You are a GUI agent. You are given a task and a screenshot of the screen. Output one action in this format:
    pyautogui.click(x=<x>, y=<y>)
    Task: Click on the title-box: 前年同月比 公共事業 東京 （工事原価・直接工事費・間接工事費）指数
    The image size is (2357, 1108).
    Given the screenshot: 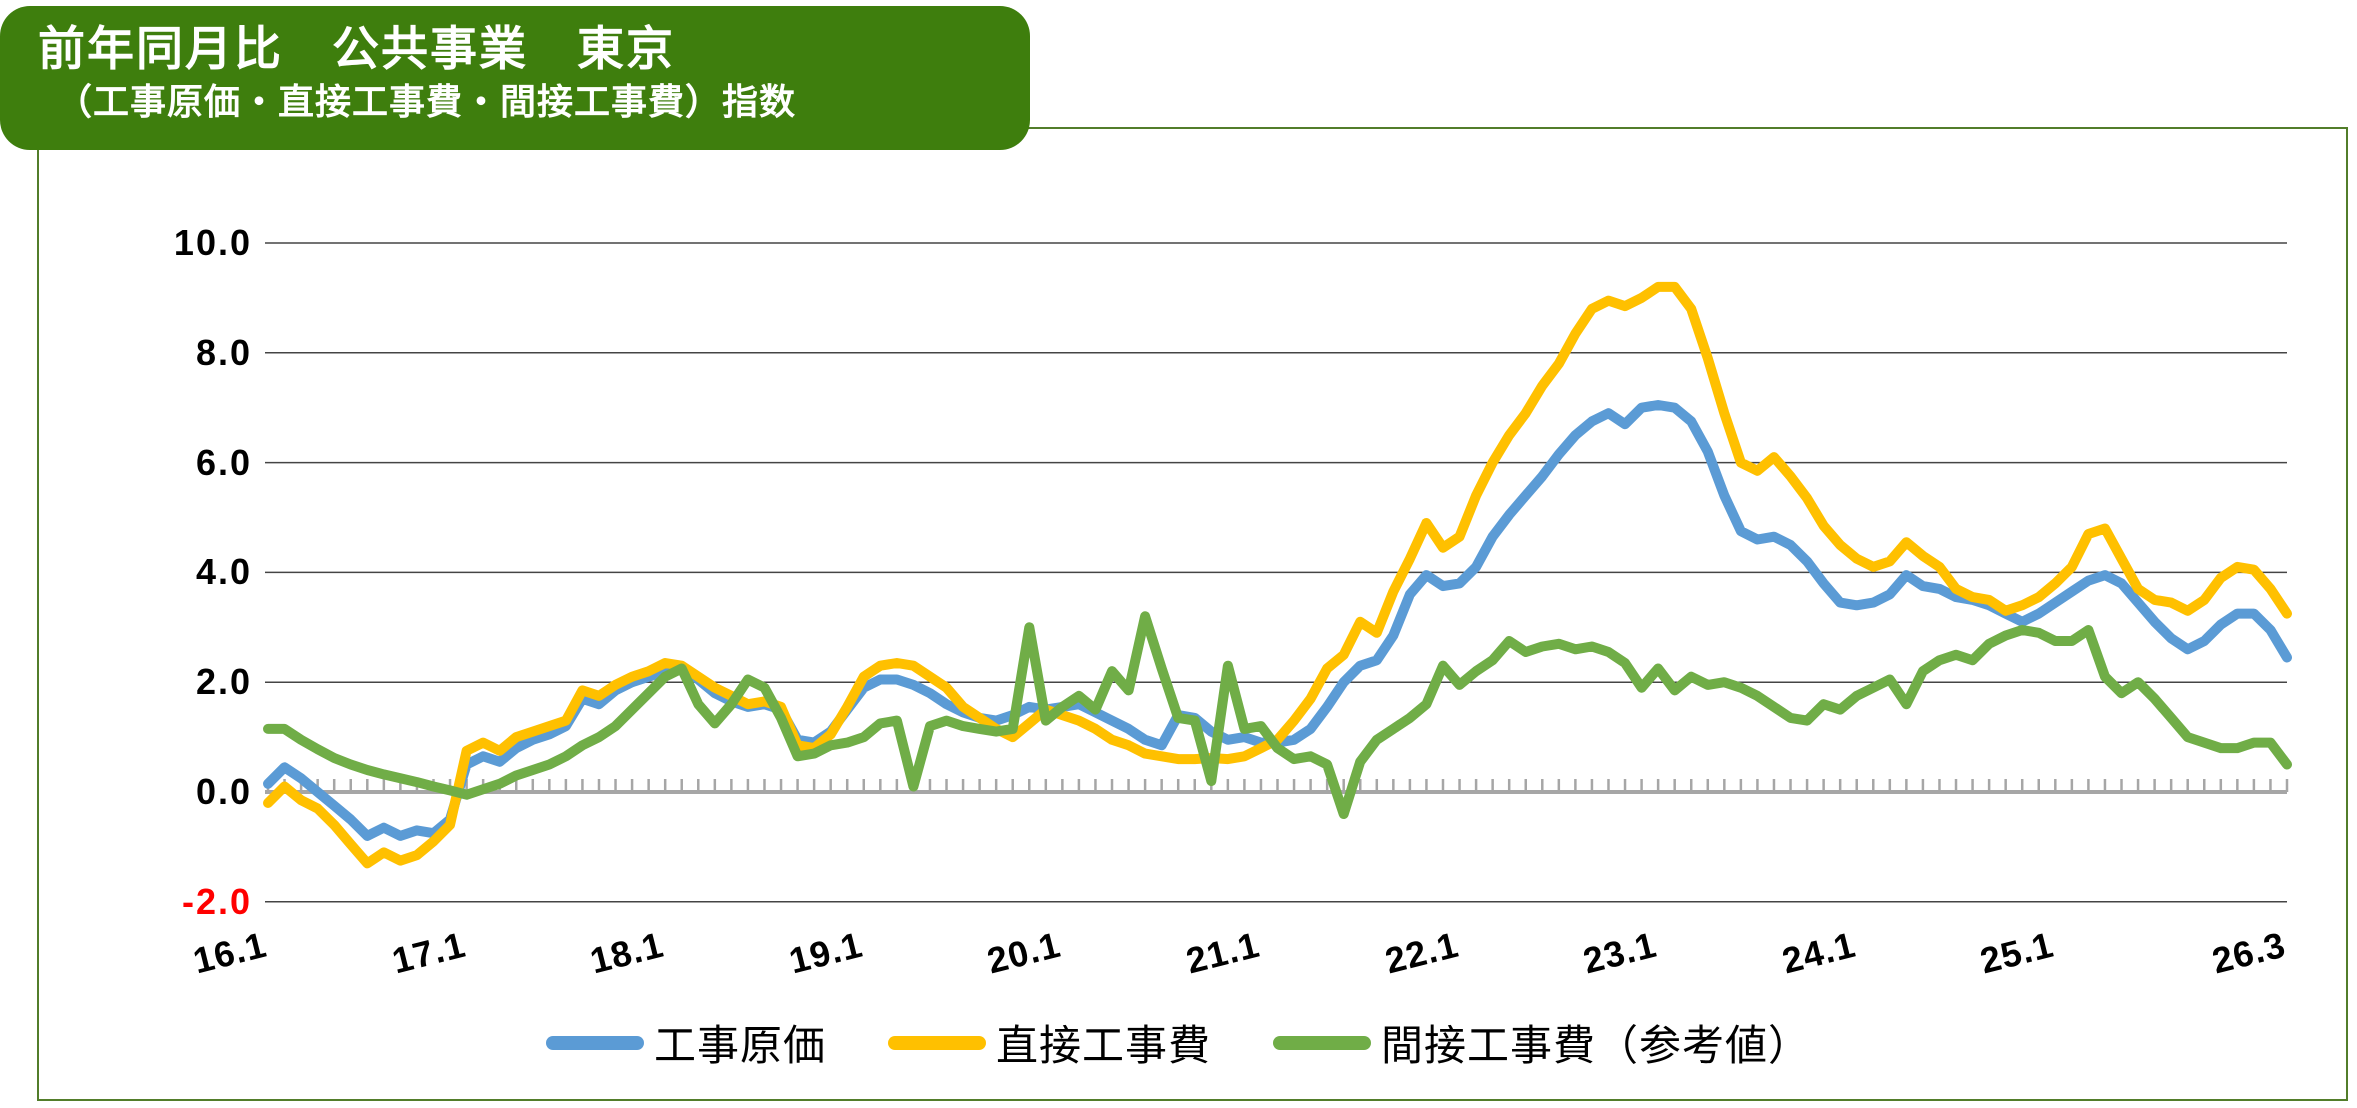 What is the action you would take?
    pyautogui.click(x=515, y=78)
    